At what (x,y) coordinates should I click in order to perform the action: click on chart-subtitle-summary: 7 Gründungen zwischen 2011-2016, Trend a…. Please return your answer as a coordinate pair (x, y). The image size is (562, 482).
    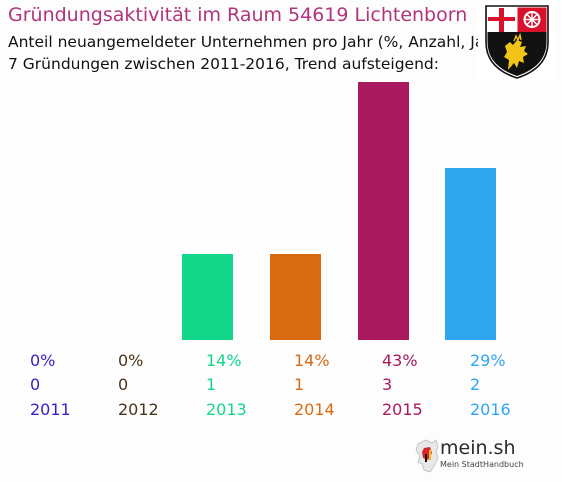
    Looking at the image, I should click on (223, 64).